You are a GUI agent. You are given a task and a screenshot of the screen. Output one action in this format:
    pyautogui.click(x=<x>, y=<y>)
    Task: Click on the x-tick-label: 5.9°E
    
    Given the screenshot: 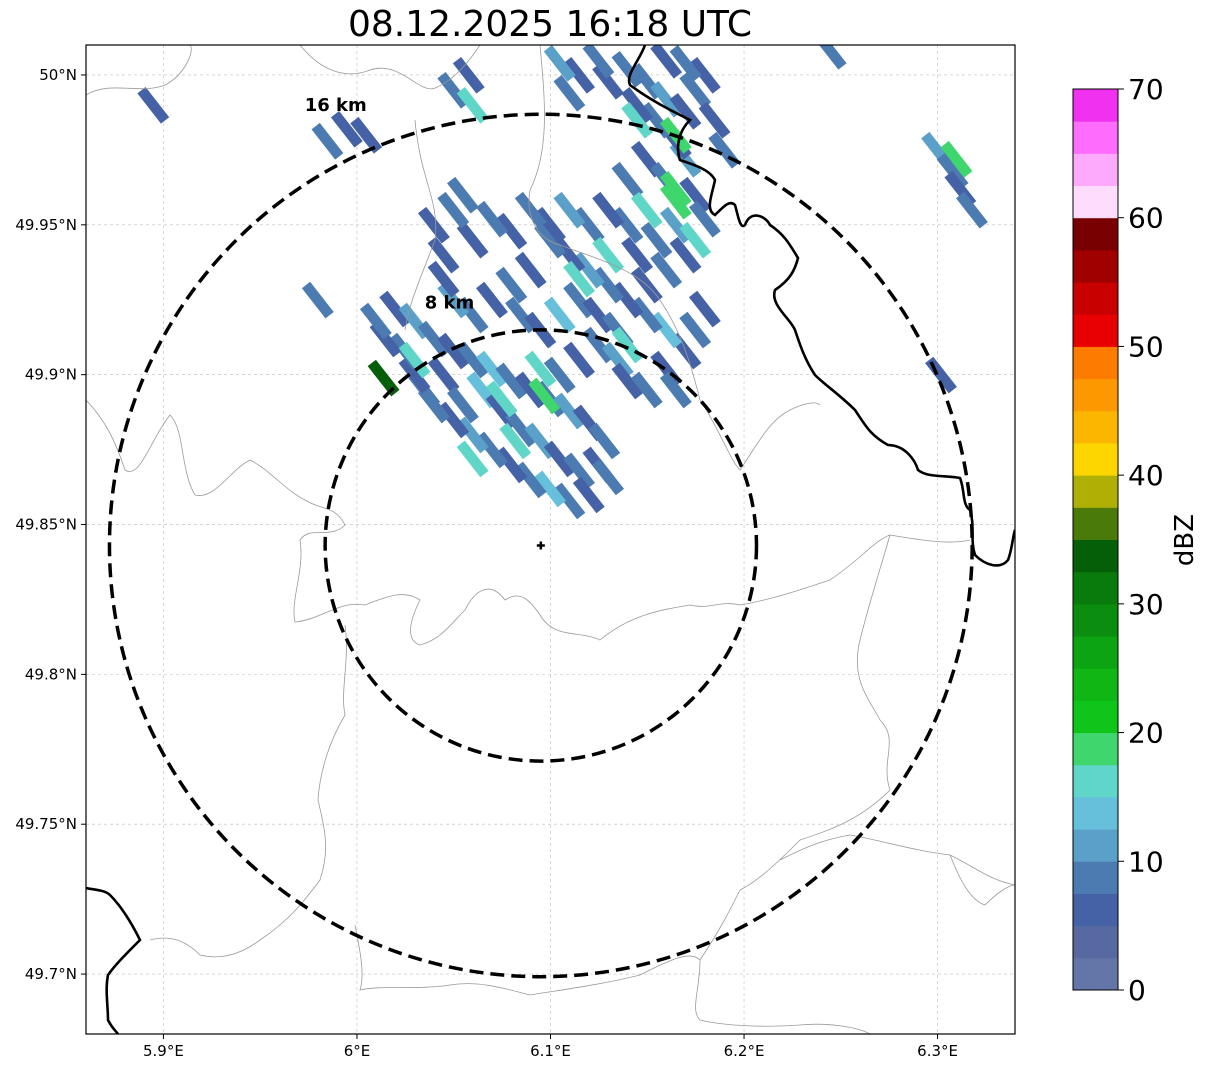 What is the action you would take?
    pyautogui.click(x=163, y=1051)
    